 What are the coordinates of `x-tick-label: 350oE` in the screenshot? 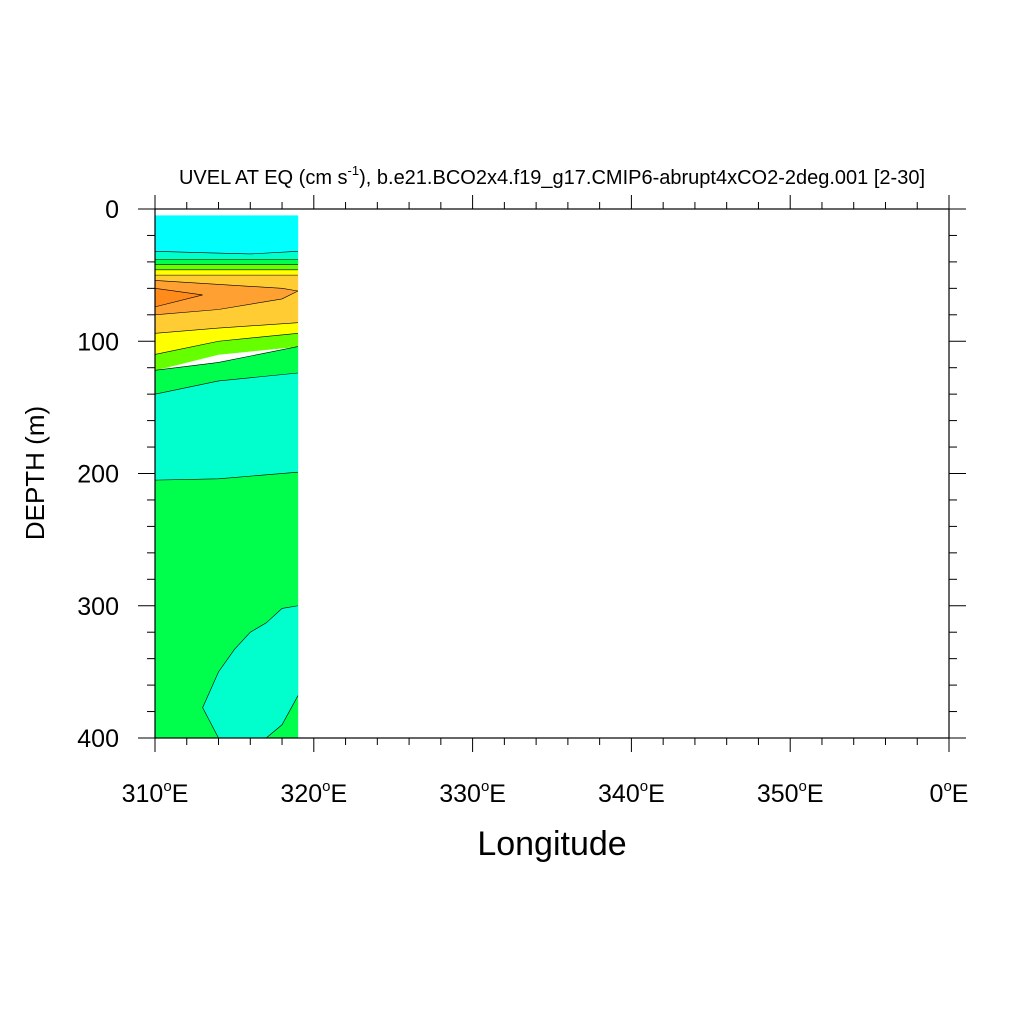 It's located at (790, 793).